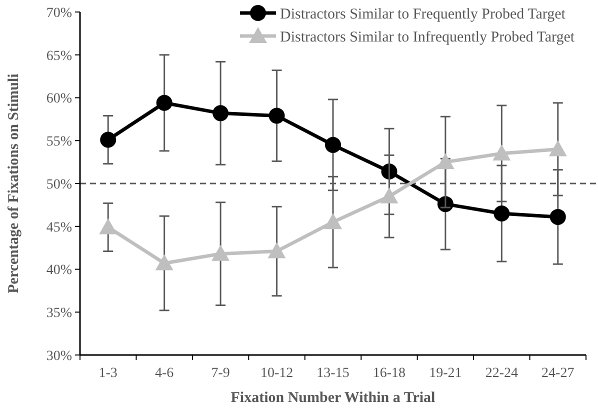 The height and width of the screenshot is (408, 598). I want to click on y-tick-label: 65%, so click(59, 56).